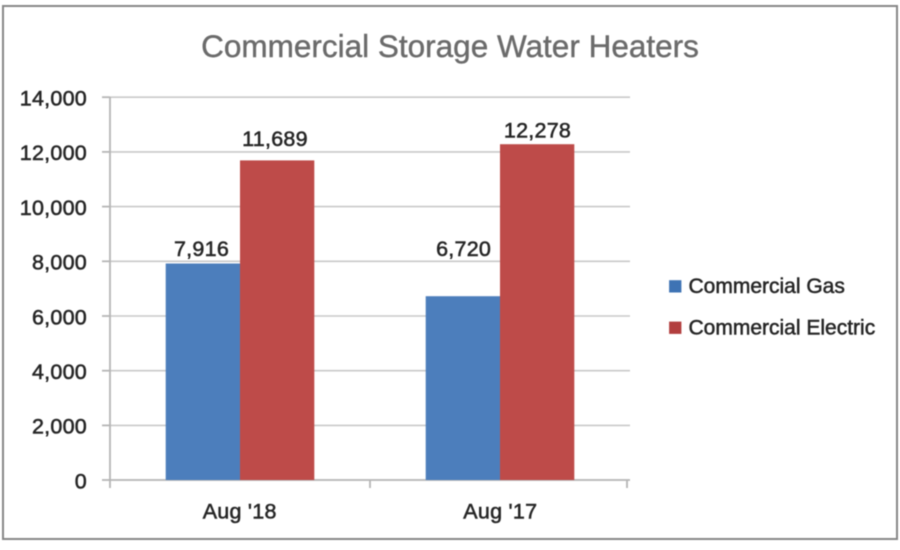 The width and height of the screenshot is (900, 550). I want to click on svg-text: Aug '18, so click(240, 512).